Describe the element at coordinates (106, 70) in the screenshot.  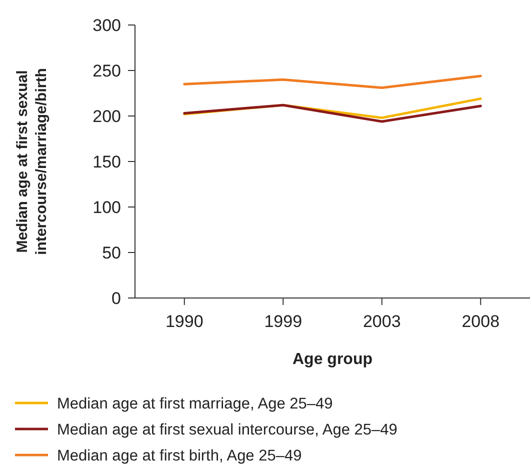
I see `y-tick-label: 250` at that location.